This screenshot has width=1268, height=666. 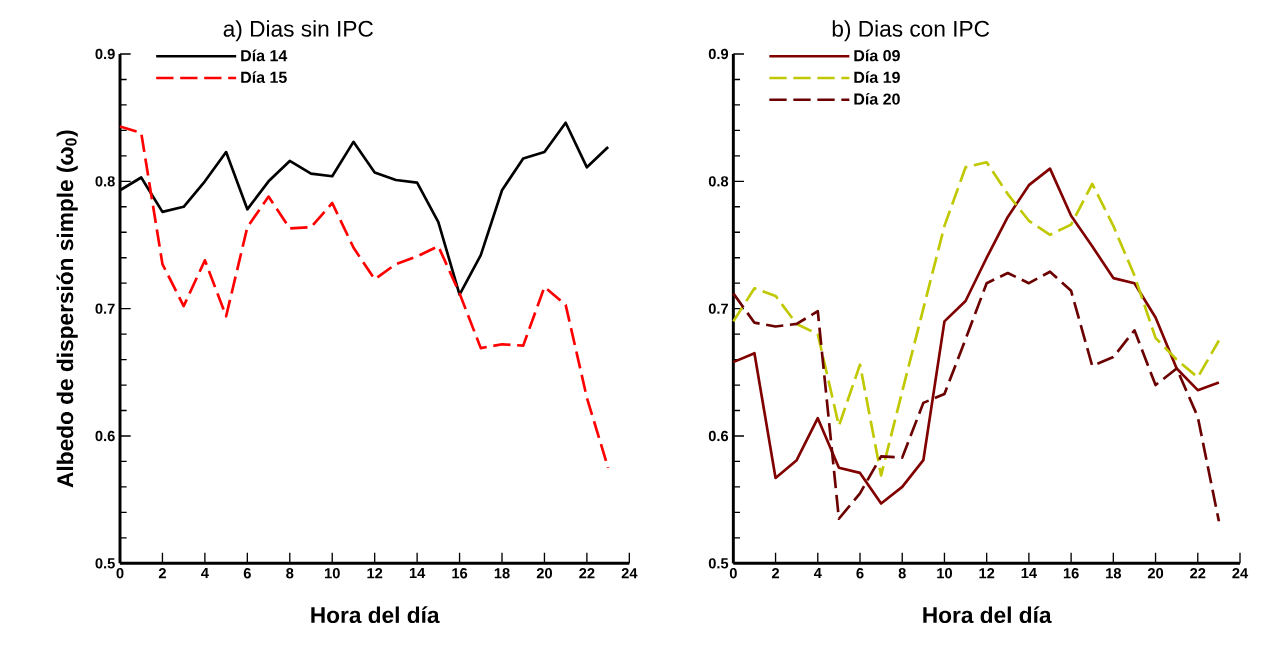 I want to click on line-series, so click(x=976, y=396).